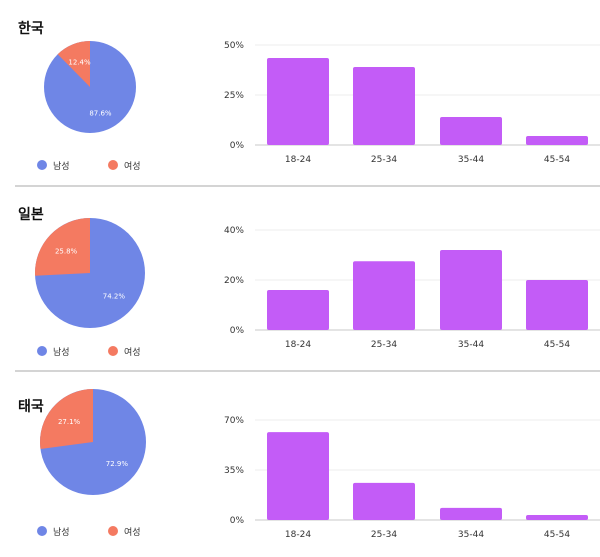 The height and width of the screenshot is (557, 600). Describe the element at coordinates (234, 231) in the screenshot. I see `y-tick-label: 40%` at that location.